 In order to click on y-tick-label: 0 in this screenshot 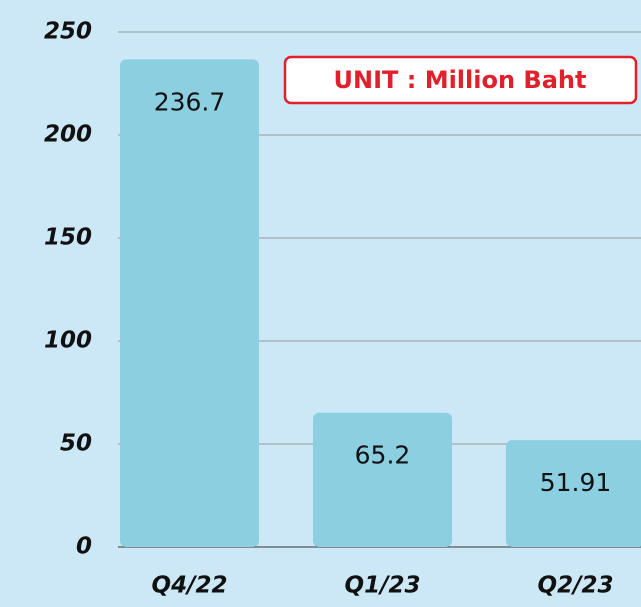, I will do `click(84, 547)`.